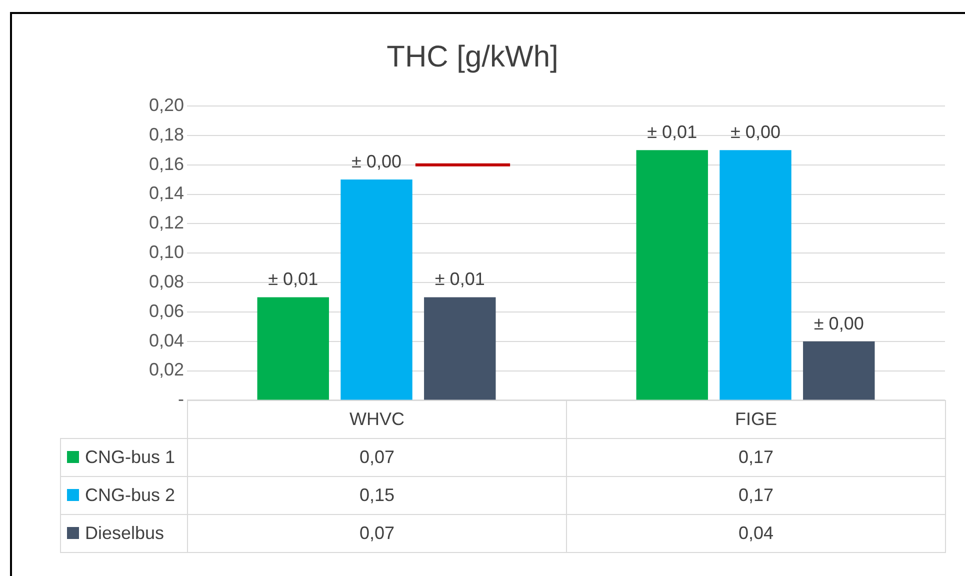 The height and width of the screenshot is (576, 965). I want to click on y-tick-label: -, so click(181, 399).